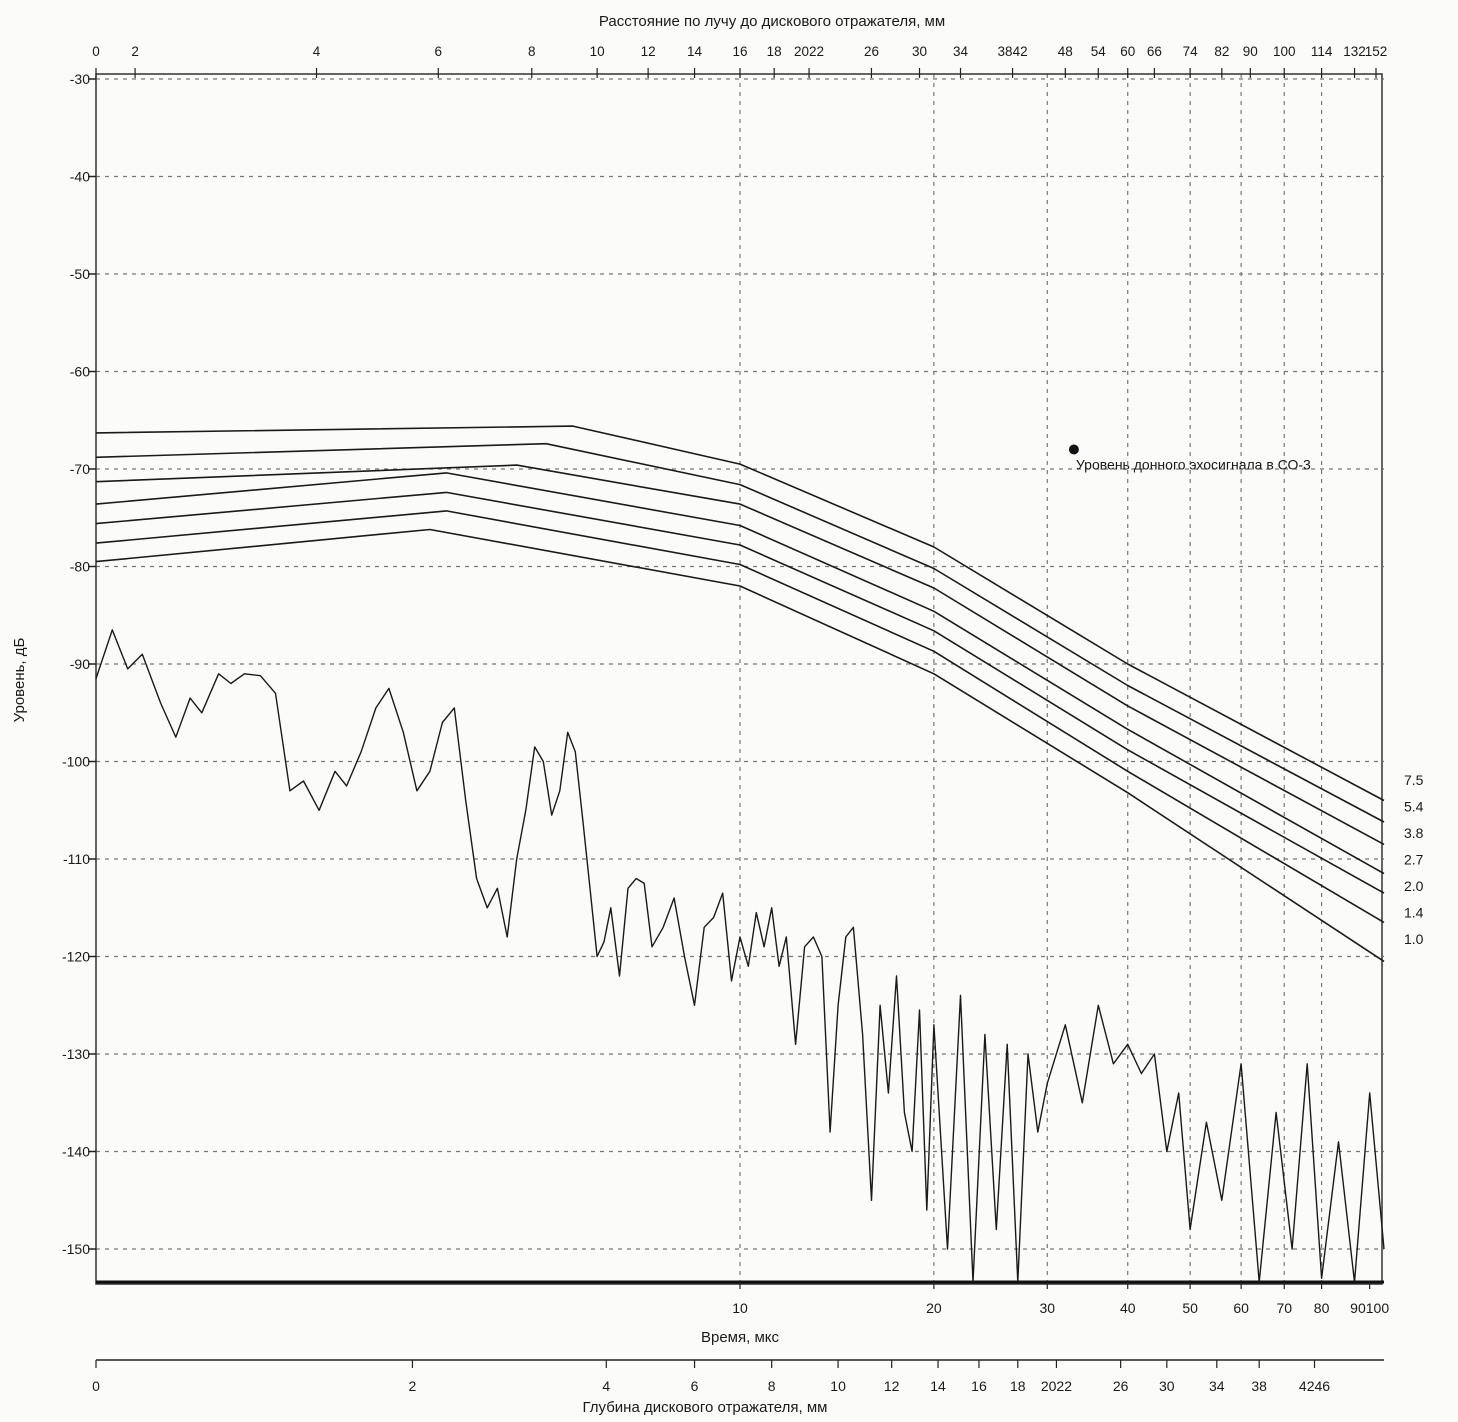 This screenshot has height=1422, width=1458. Describe the element at coordinates (1241, 1308) in the screenshot. I see `x-tick-label: 60` at that location.